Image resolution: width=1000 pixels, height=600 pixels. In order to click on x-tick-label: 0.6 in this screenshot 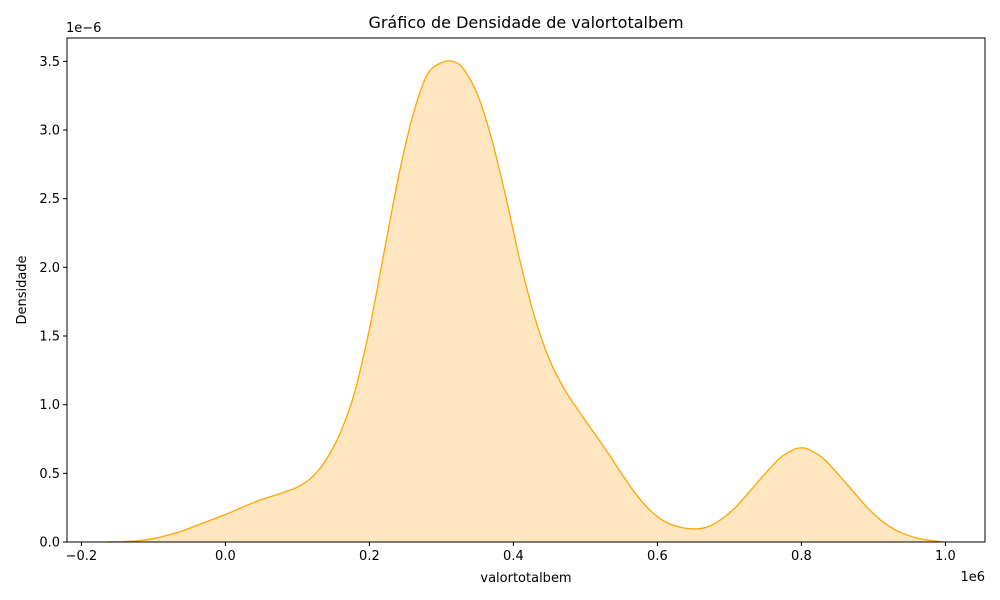, I will do `click(657, 556)`.